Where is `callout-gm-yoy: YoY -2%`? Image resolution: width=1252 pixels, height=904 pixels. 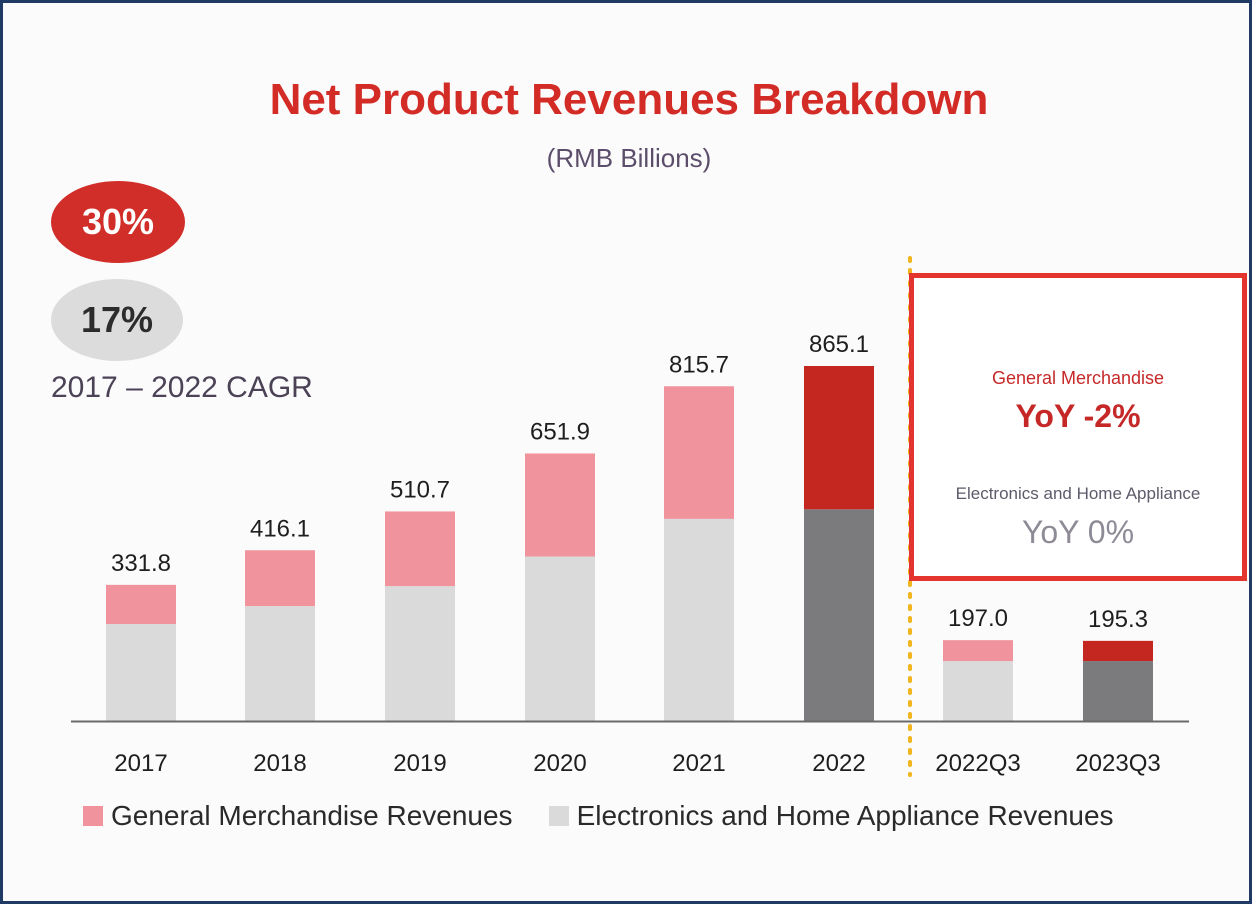 callout-gm-yoy: YoY -2% is located at coordinates (1078, 416).